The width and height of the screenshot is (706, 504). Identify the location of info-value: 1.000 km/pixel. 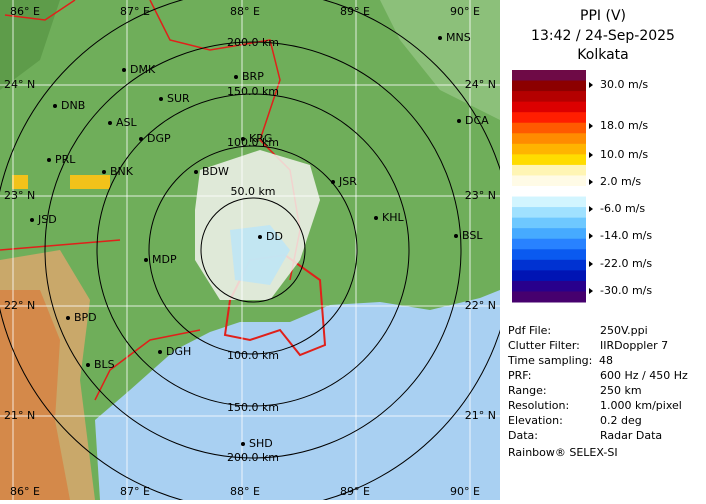
(641, 405).